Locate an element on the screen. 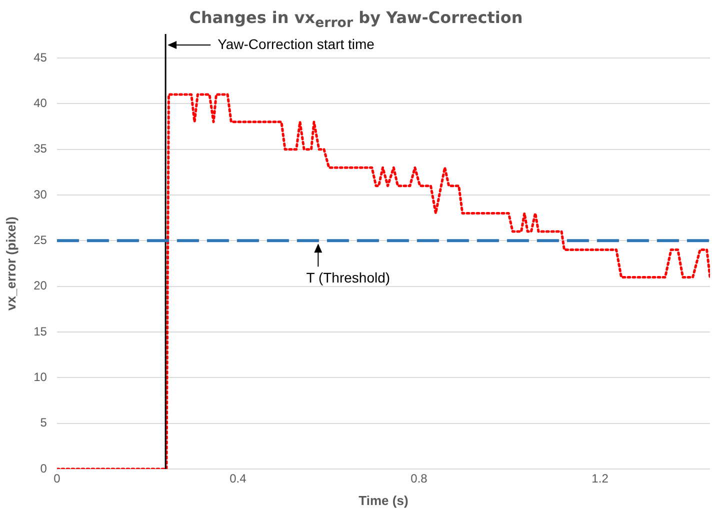  x-tick-label: 0.4 is located at coordinates (238, 479).